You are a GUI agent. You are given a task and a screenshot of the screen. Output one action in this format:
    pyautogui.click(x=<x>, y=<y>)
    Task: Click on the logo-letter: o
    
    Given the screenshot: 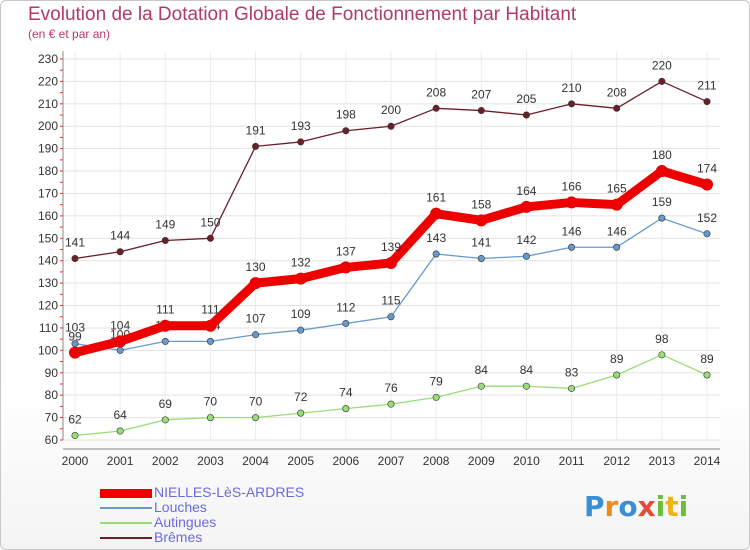 What is the action you would take?
    pyautogui.click(x=628, y=506)
    